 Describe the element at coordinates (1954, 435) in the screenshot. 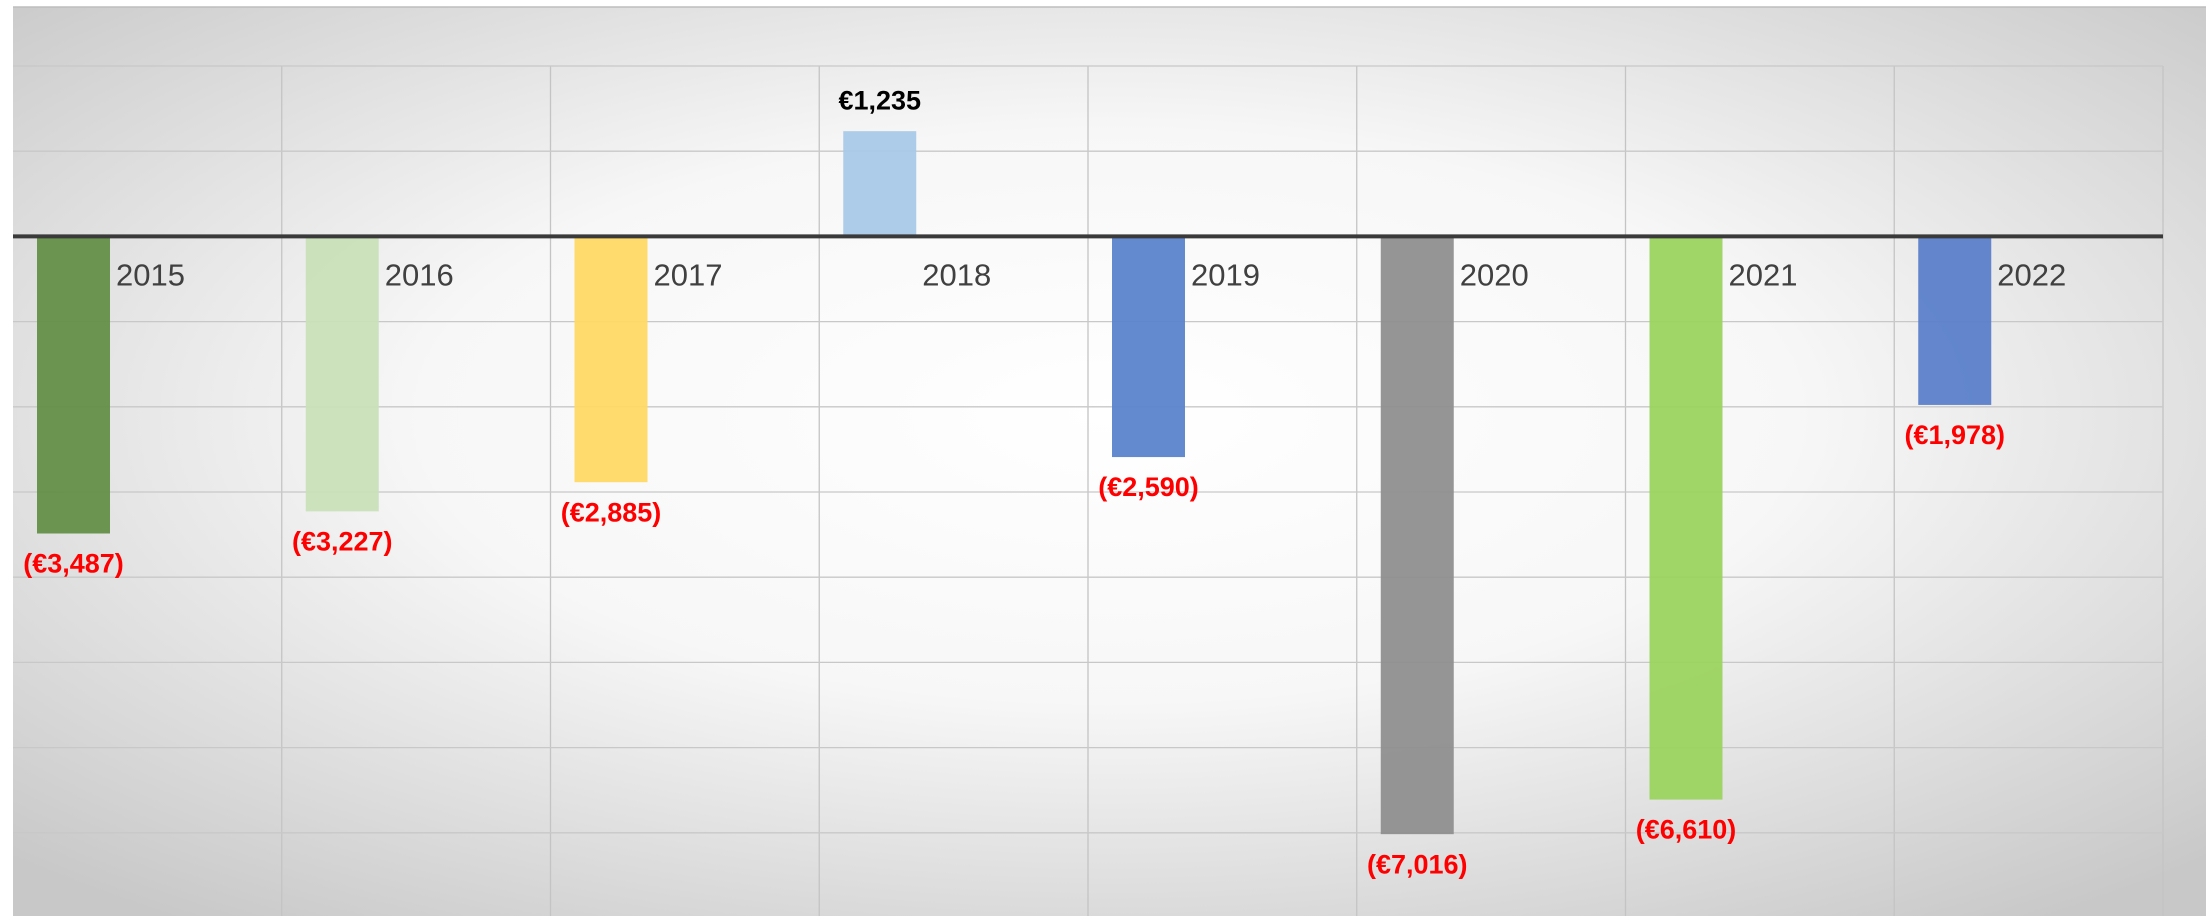

I see `data-label: (€1,978)` at that location.